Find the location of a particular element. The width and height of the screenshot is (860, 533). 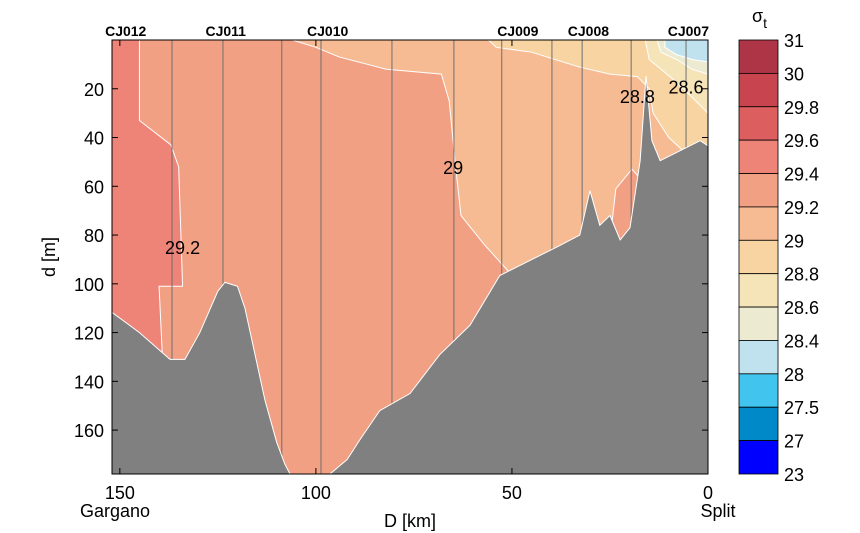

colorbar-tick-label: 27.5 is located at coordinates (801, 408).